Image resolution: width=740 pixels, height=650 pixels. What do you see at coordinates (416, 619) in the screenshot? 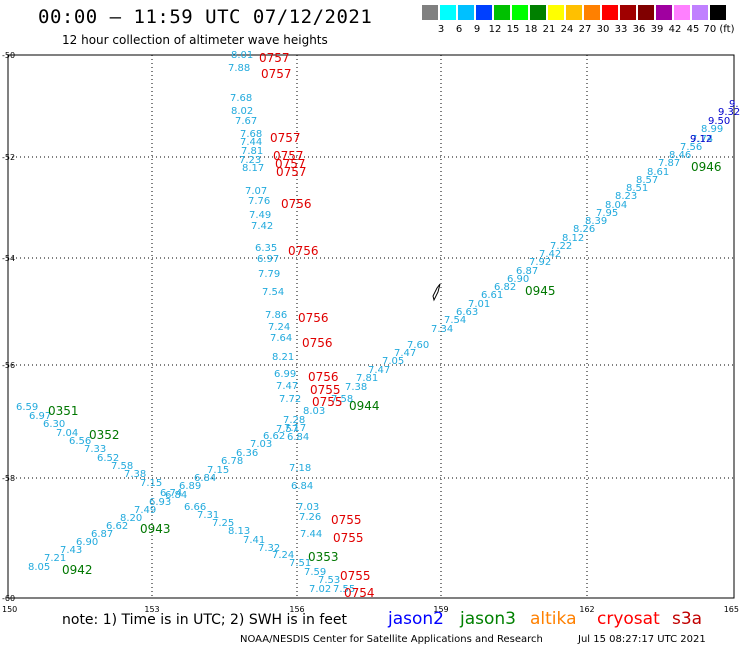
I see `legend-jason2: jason2` at bounding box center [416, 619].